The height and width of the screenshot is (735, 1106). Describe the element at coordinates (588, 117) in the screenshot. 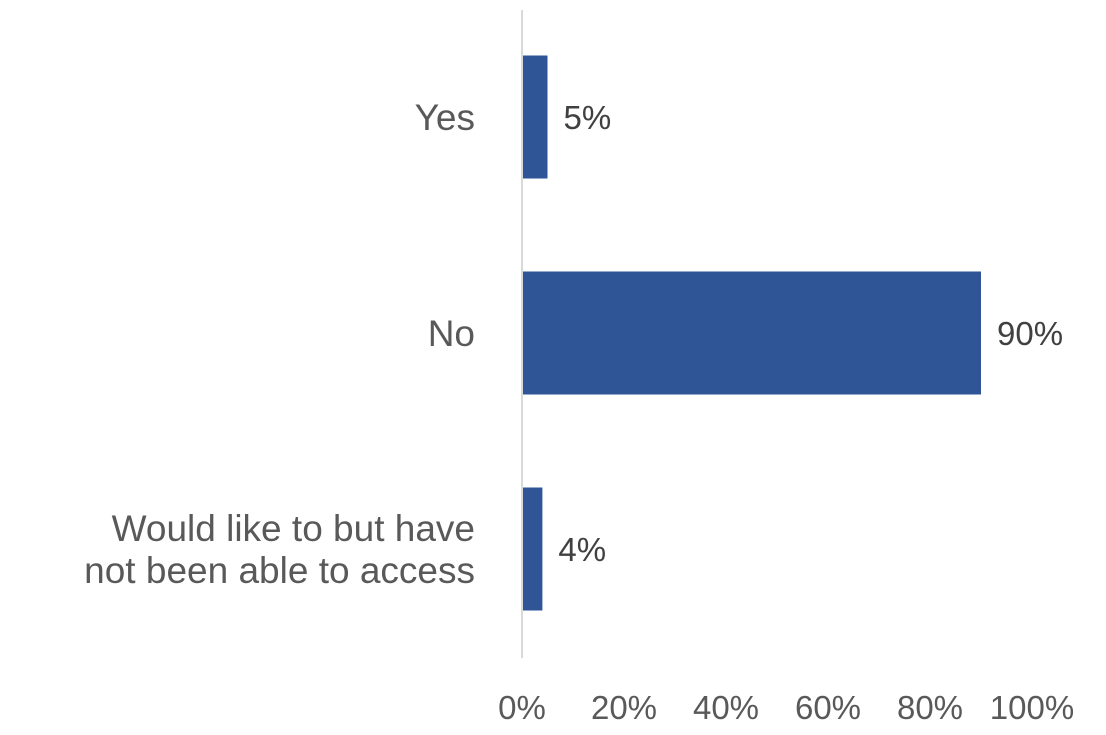

I see `data-label-yes: 5%` at that location.